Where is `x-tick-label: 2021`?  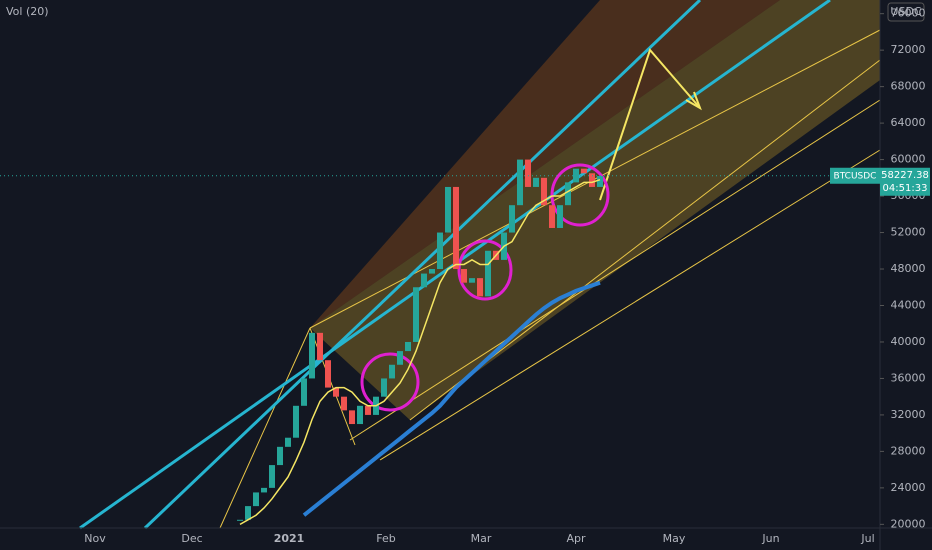 x-tick-label: 2021 is located at coordinates (289, 538).